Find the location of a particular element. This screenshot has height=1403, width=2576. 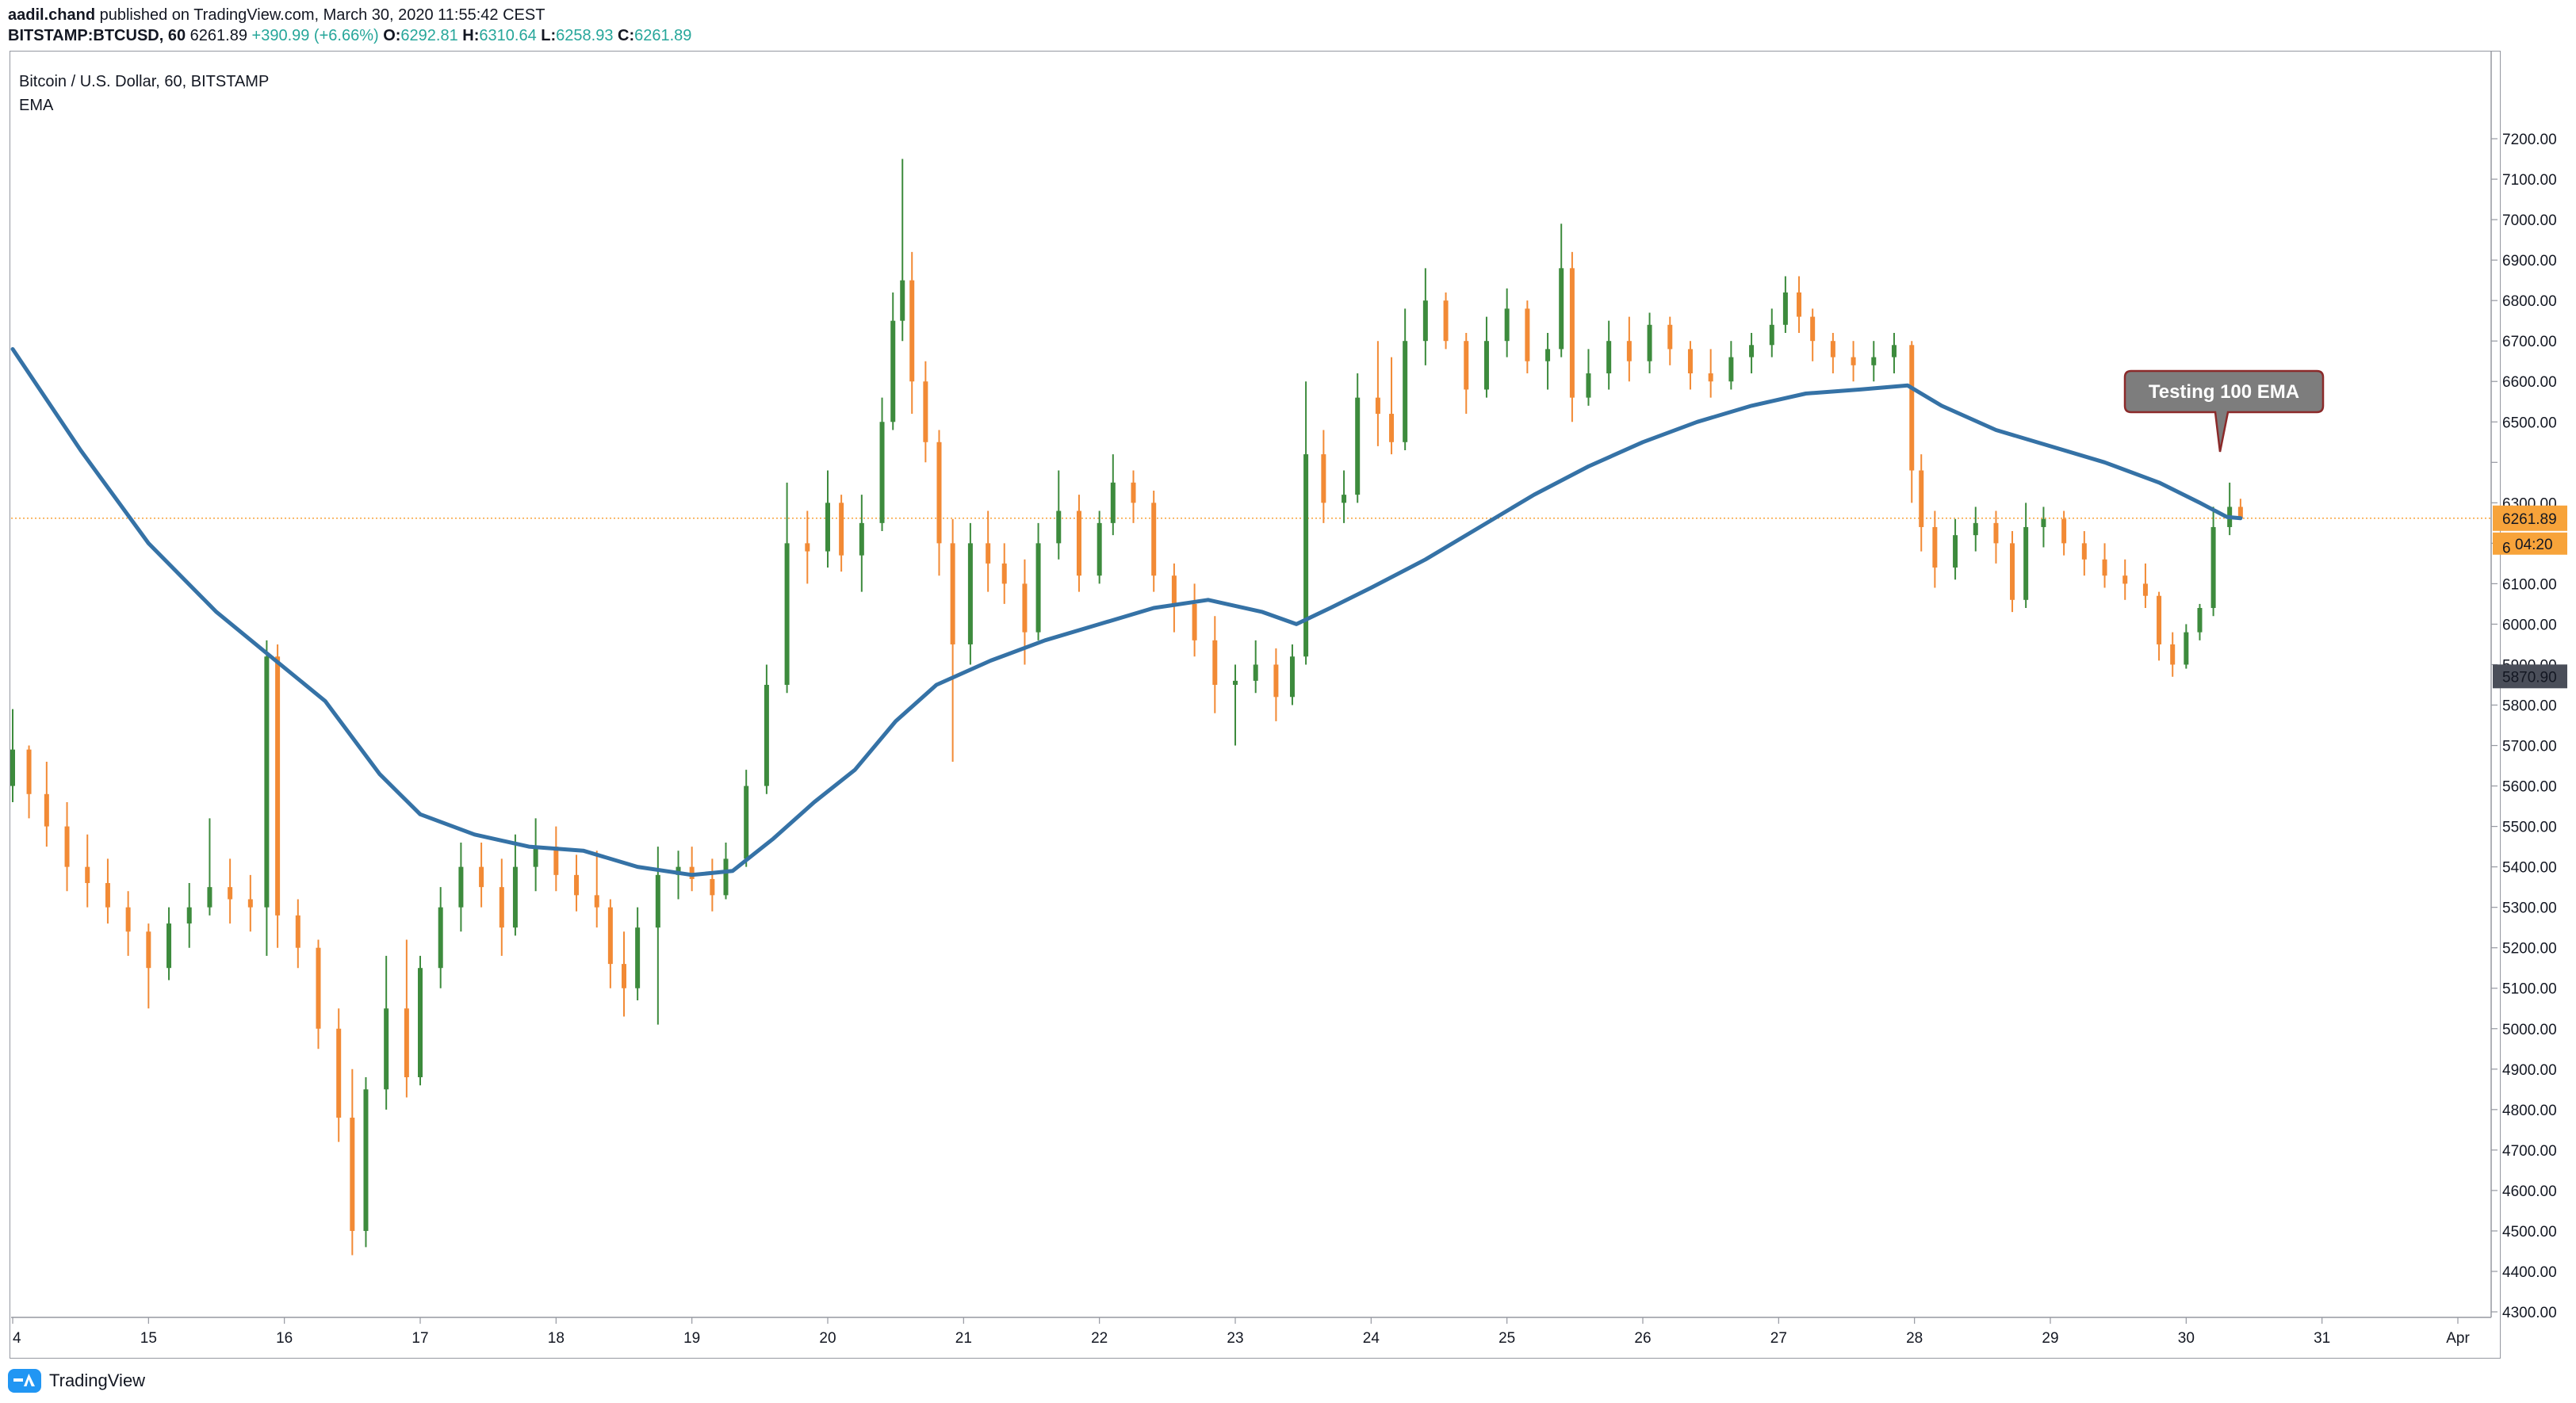

y-tick-label: 6600.00 is located at coordinates (2529, 383).